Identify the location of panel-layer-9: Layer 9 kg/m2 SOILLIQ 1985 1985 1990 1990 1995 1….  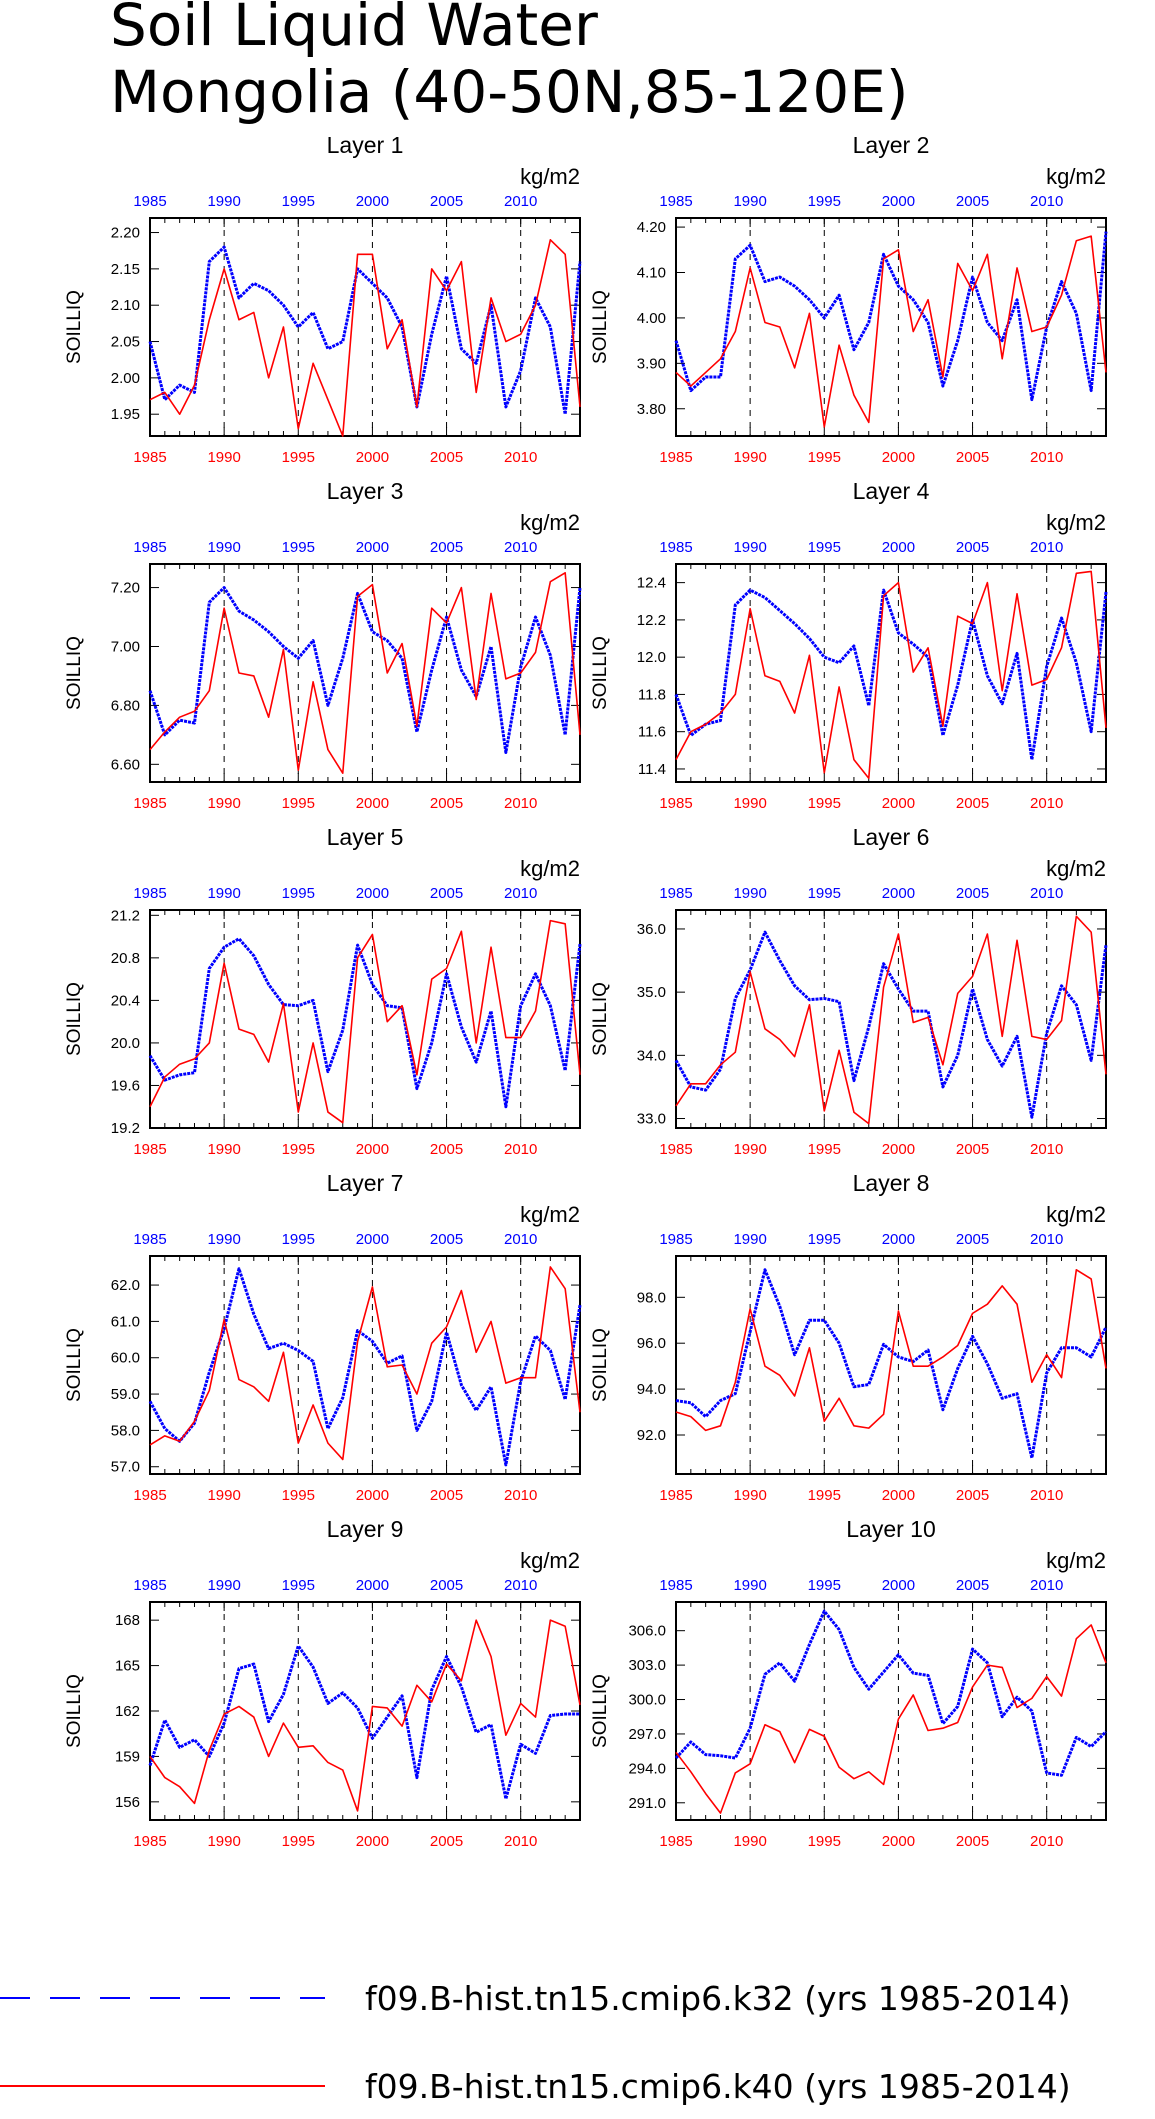
(322, 1683).